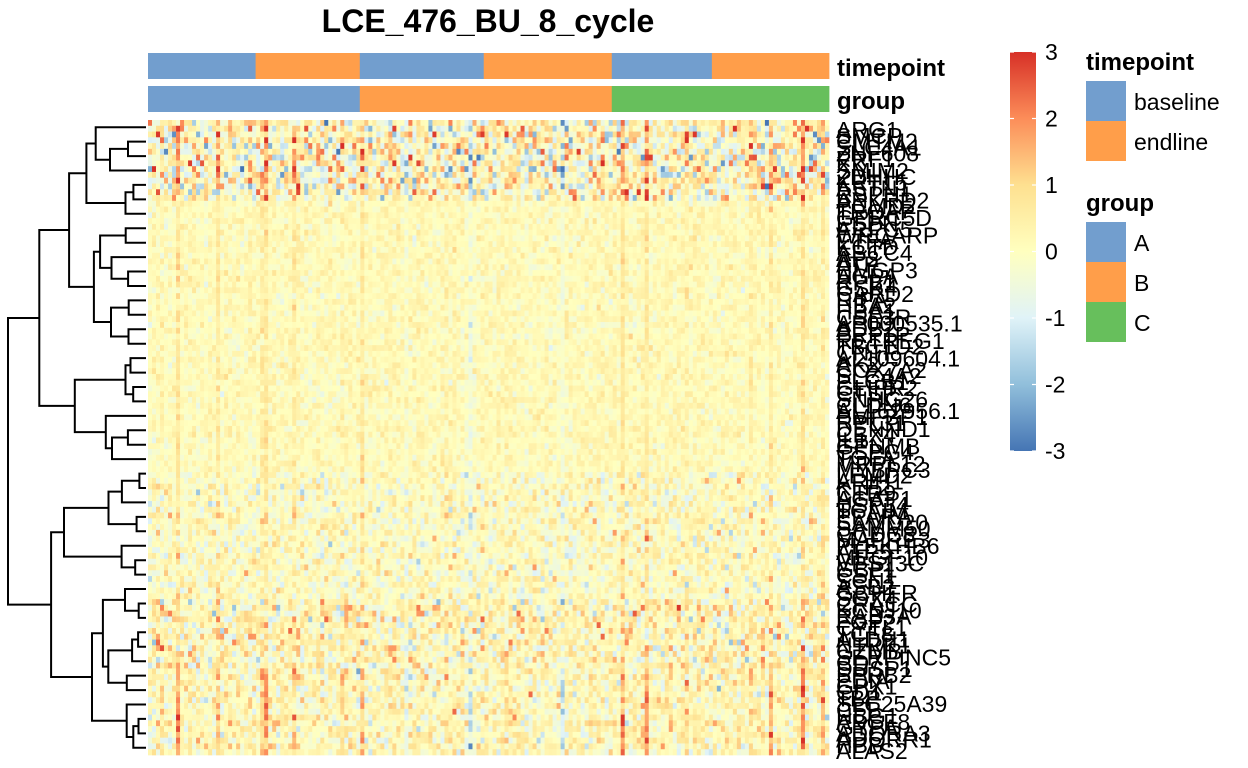  I want to click on row-label: DUSP1, so click(874, 669).